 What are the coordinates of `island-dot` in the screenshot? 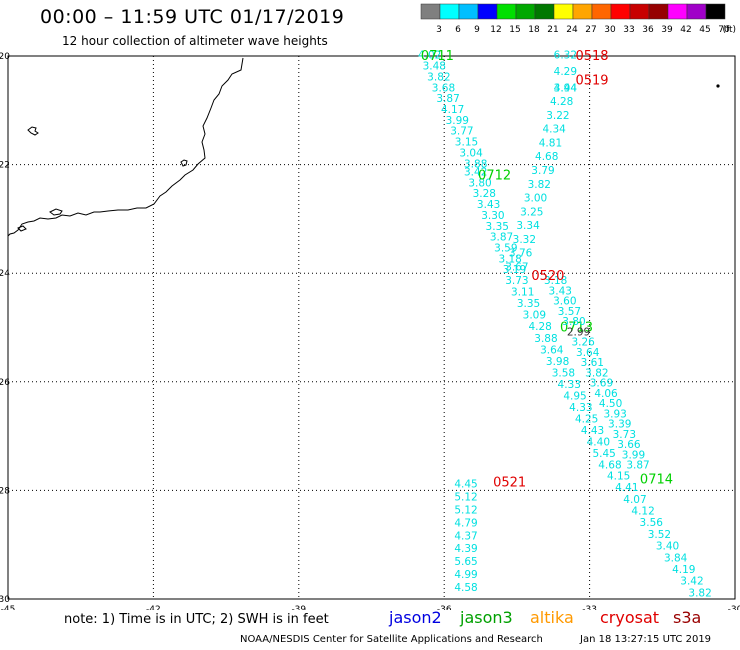 It's located at (718, 86).